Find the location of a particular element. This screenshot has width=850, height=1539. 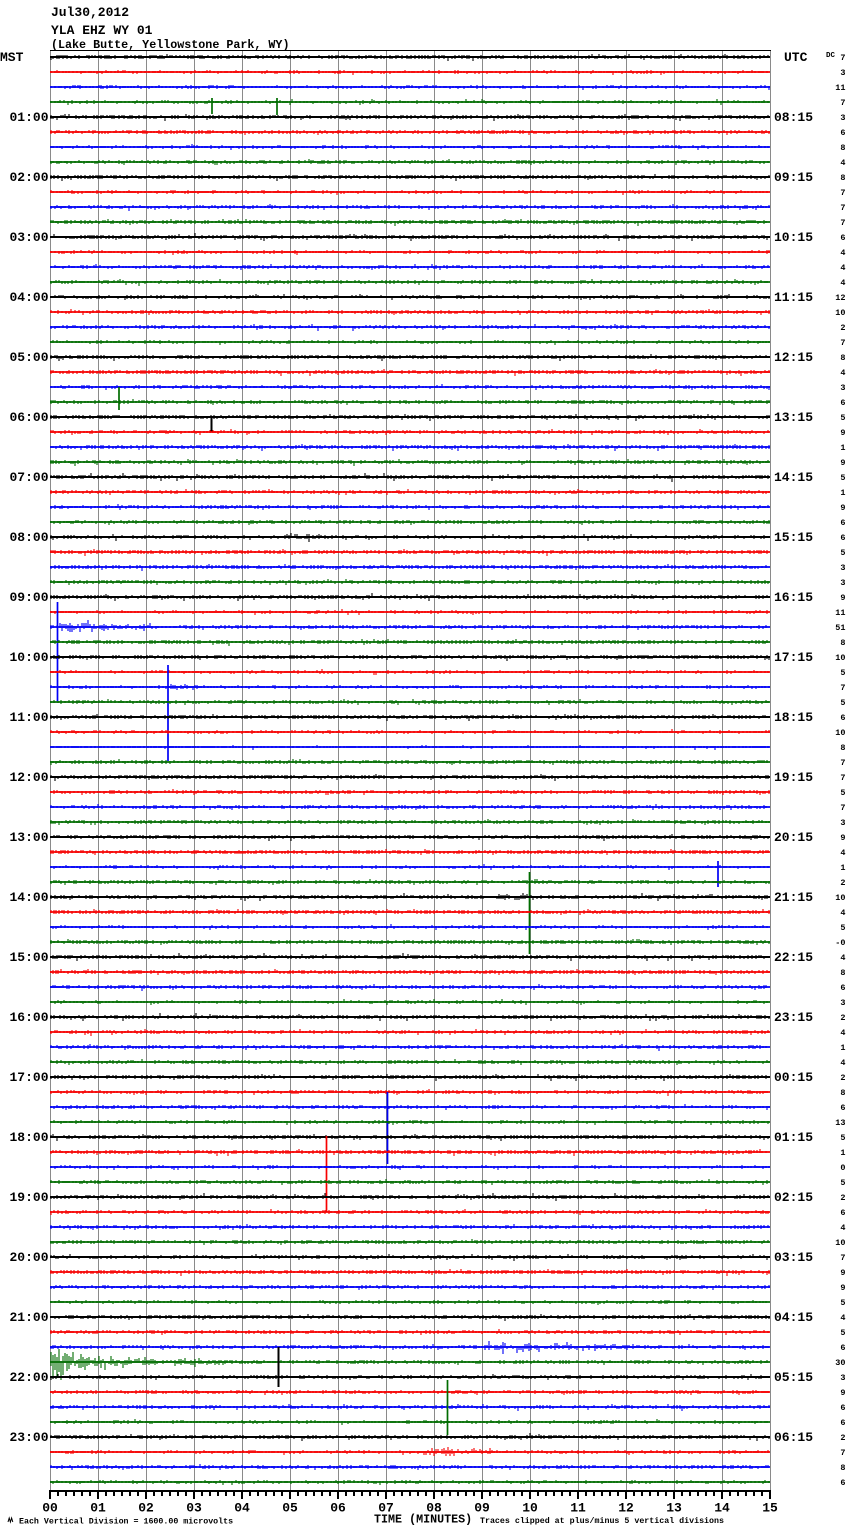

svg-text: 20:15 is located at coordinates (793, 837).